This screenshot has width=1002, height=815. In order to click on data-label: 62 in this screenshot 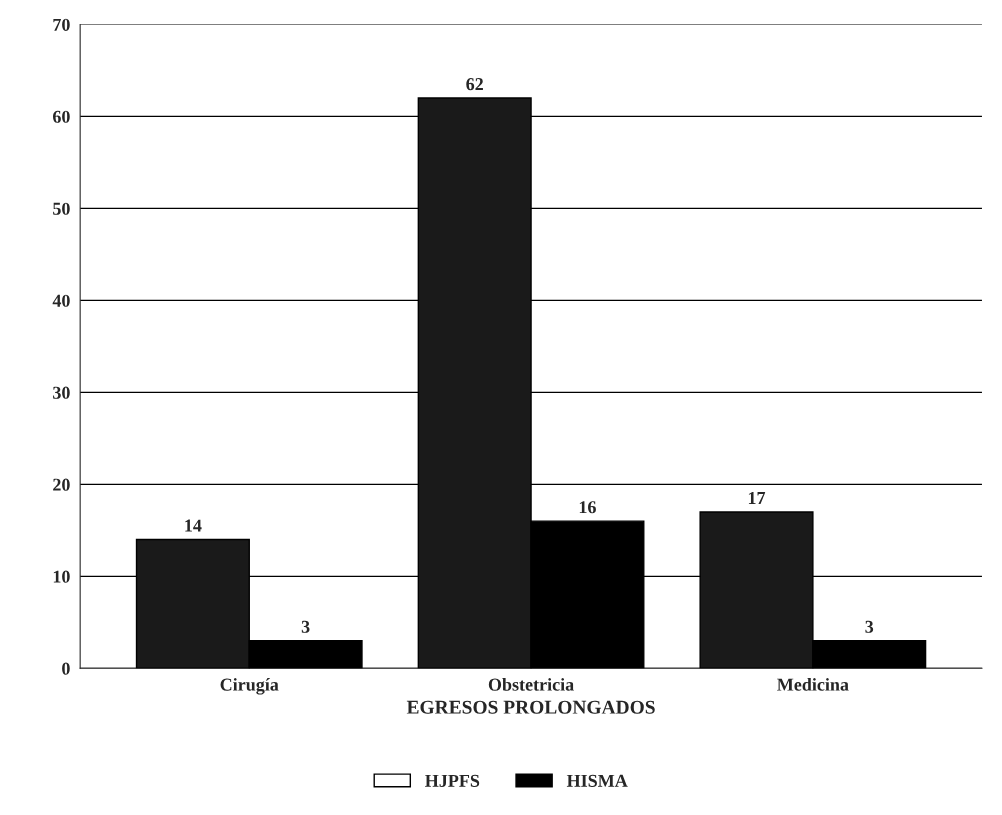, I will do `click(474, 84)`.